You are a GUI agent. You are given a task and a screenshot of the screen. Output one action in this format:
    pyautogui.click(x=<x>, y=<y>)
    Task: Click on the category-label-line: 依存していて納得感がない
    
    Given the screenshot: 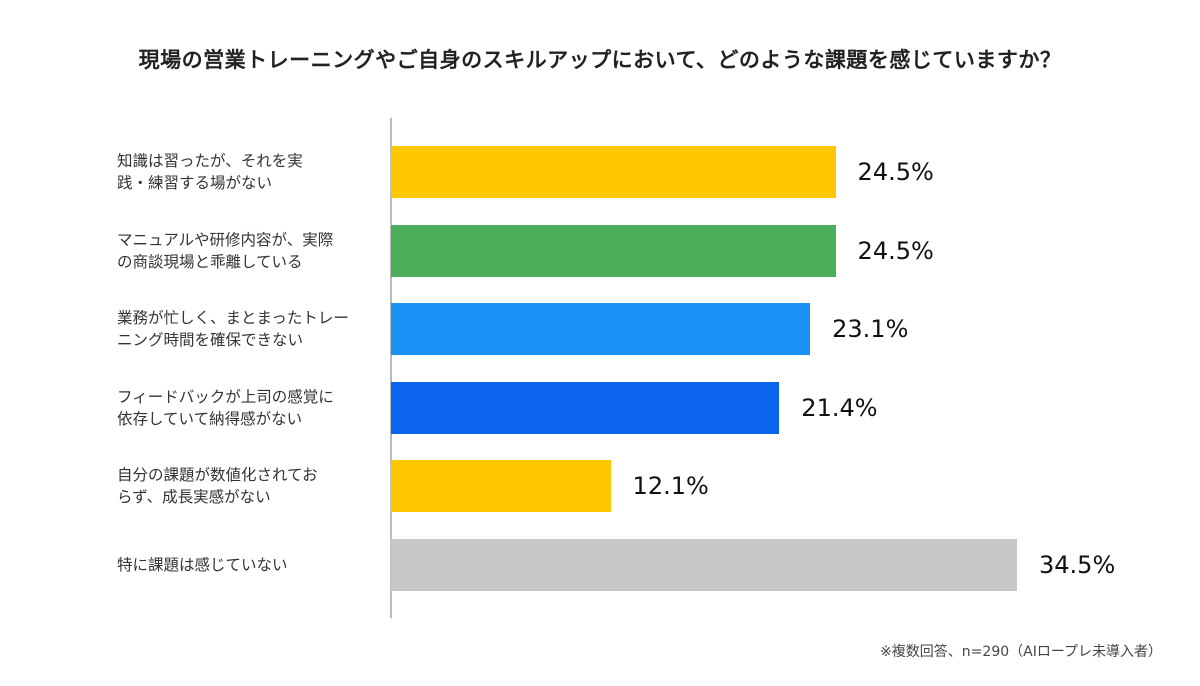 What is the action you would take?
    pyautogui.click(x=210, y=418)
    